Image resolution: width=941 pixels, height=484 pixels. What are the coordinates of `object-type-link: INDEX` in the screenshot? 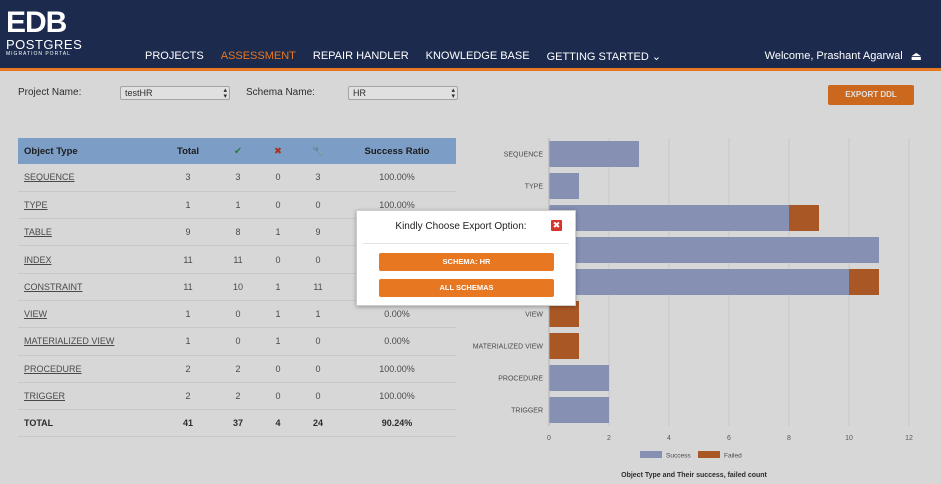 It's located at (38, 259).